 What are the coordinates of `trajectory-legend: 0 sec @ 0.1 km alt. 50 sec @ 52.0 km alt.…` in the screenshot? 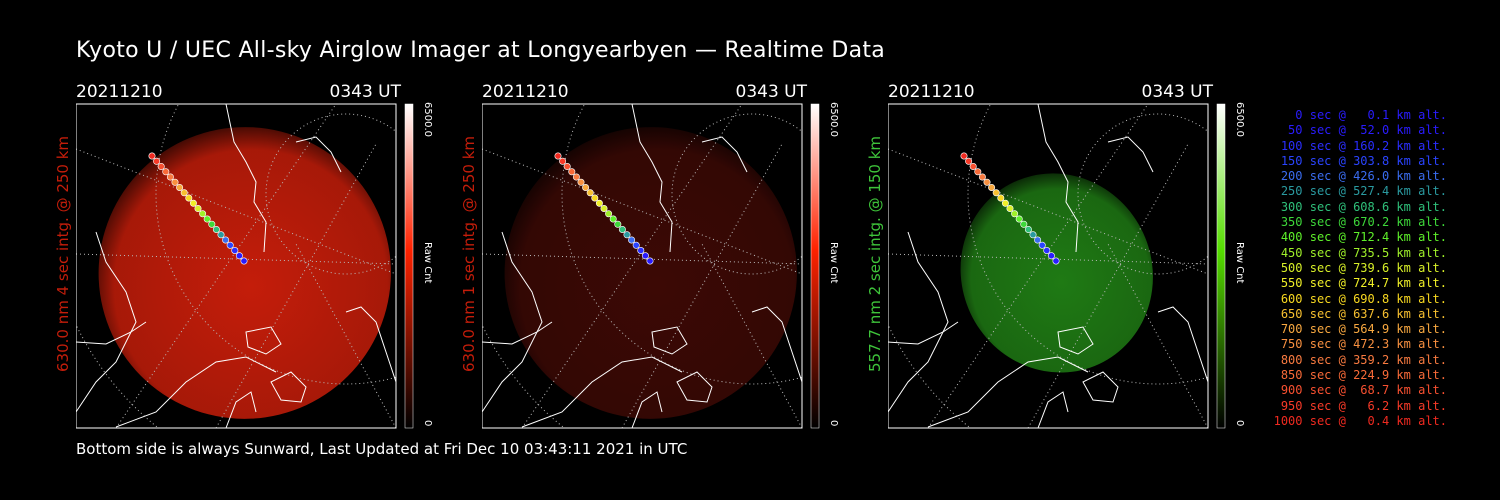 It's located at (1354, 268).